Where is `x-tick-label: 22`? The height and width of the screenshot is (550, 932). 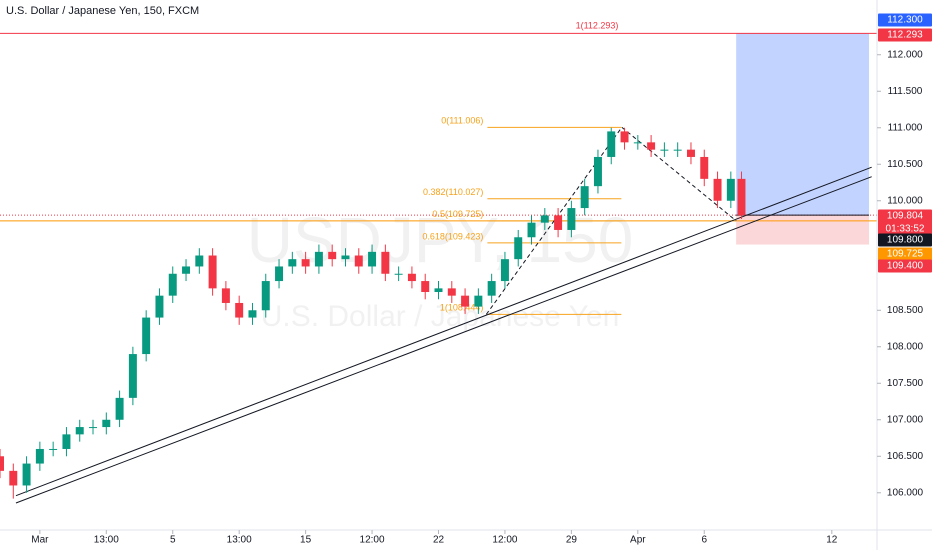 x-tick-label: 22 is located at coordinates (439, 540).